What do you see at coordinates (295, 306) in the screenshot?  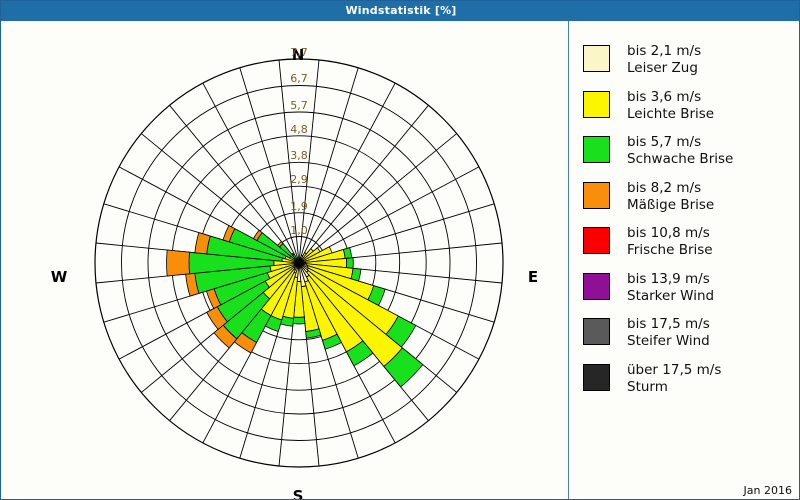 I see `wind-rose-petals` at bounding box center [295, 306].